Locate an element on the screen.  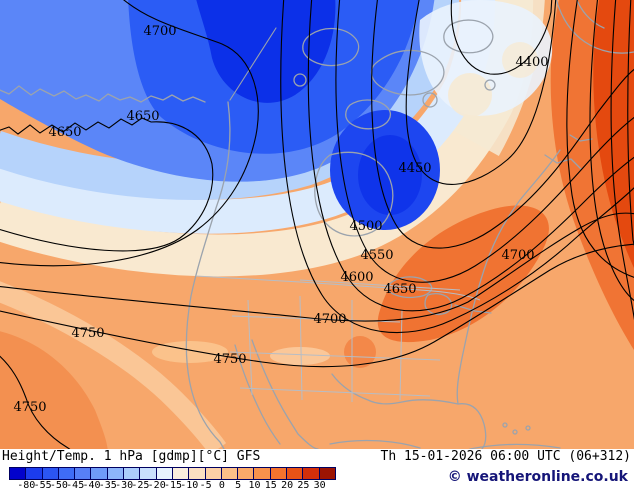
color-scale-tick: 10 is located at coordinates (254, 485).